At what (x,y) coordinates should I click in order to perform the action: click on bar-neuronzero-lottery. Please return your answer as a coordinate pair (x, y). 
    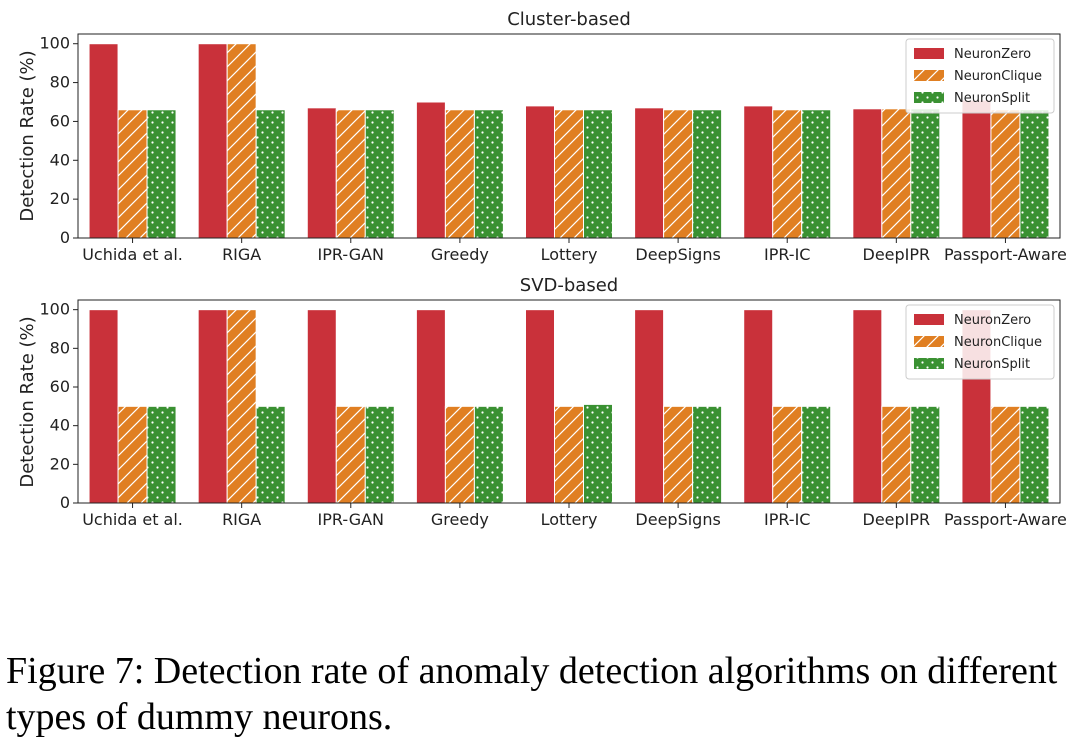
    Looking at the image, I should click on (540, 172).